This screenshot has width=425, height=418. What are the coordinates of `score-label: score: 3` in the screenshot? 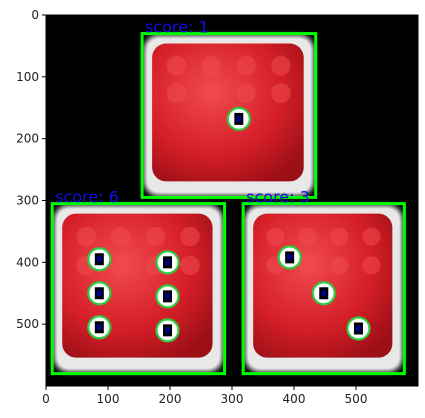 It's located at (278, 197).